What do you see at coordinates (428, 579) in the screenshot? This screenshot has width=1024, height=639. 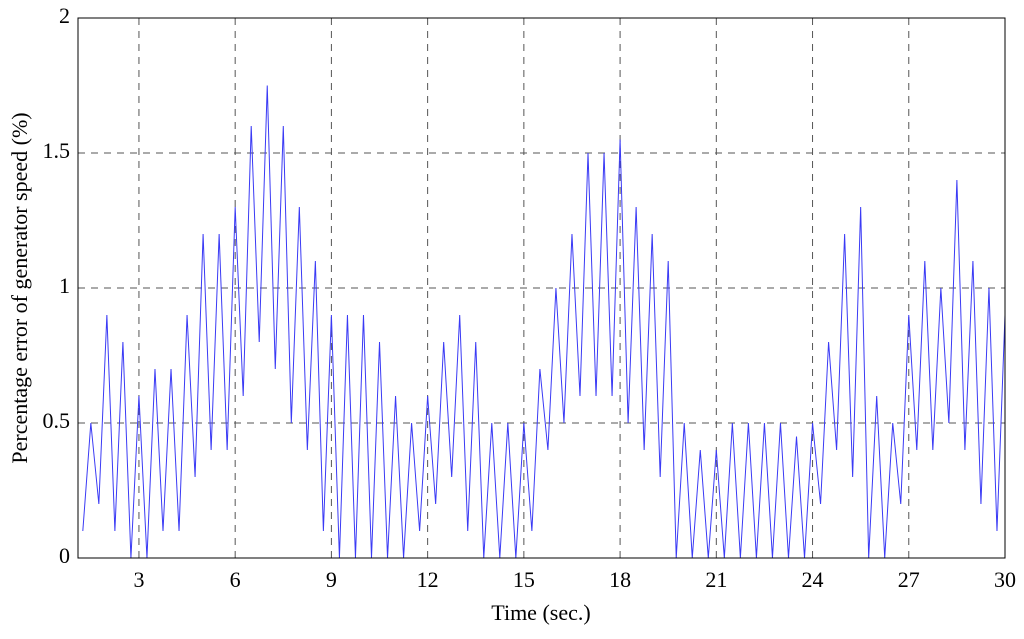 I see `x-tick-label: 12` at bounding box center [428, 579].